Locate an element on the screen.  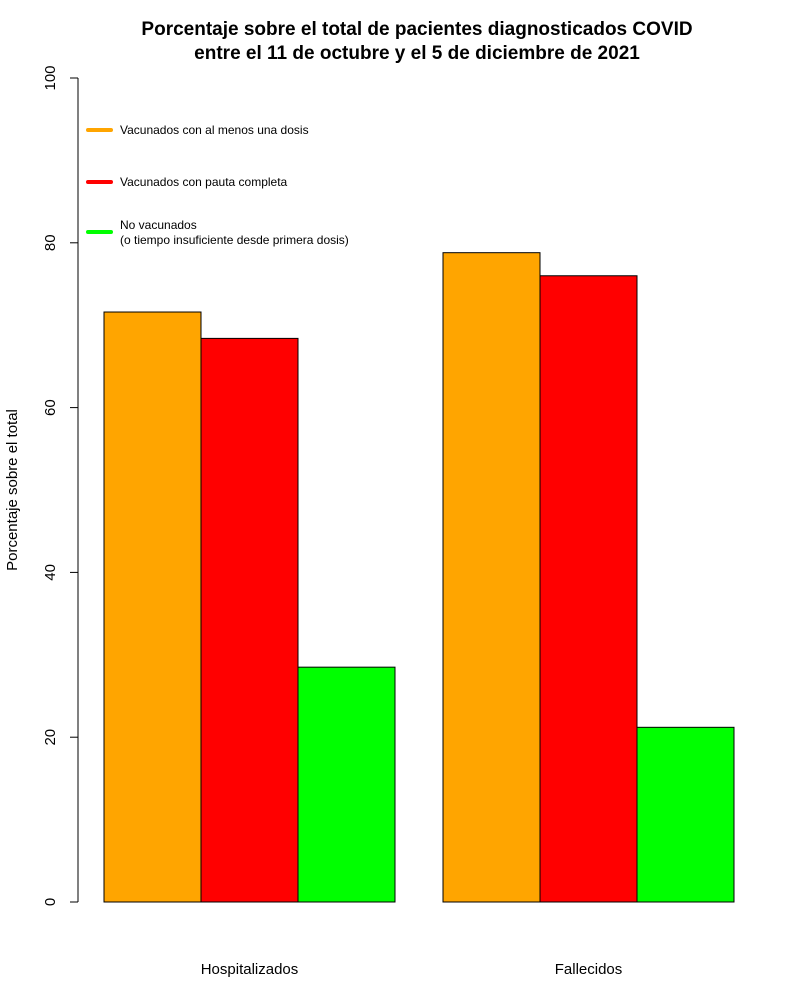
y-tick-label: 0 is located at coordinates (50, 902).